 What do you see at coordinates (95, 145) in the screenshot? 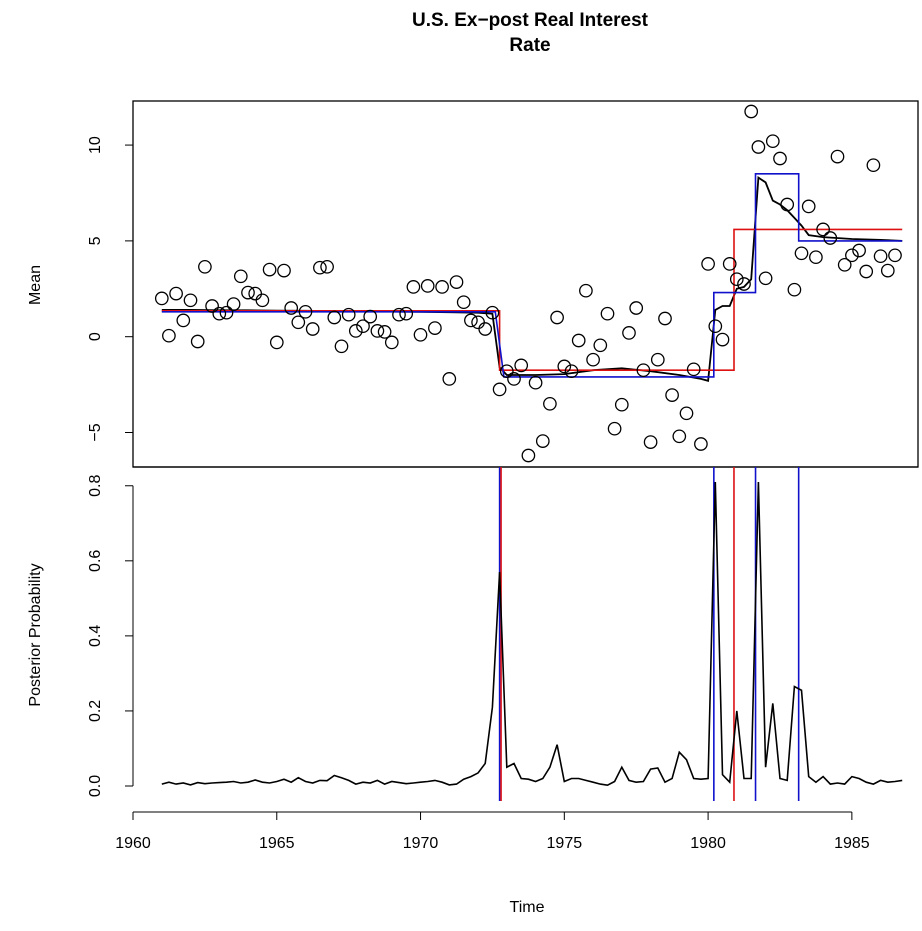
I see `top-y-tick-label: 10` at bounding box center [95, 145].